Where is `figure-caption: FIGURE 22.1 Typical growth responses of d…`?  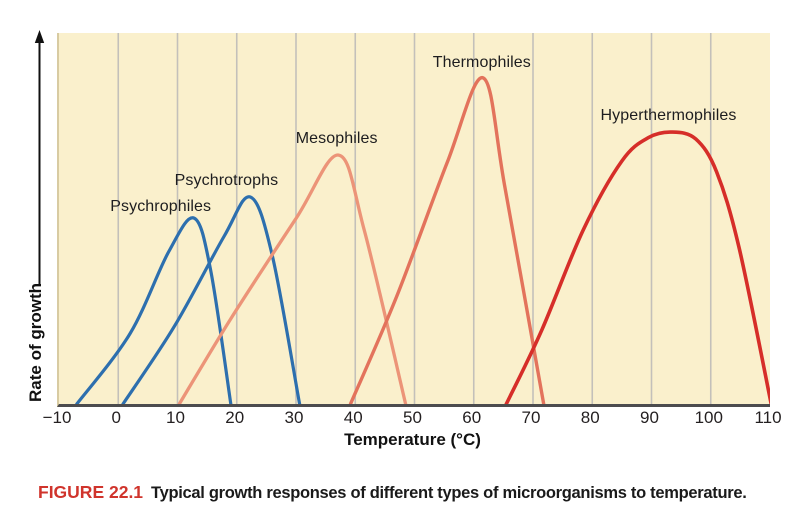
figure-caption: FIGURE 22.1 Typical growth responses of d… is located at coordinates (408, 492).